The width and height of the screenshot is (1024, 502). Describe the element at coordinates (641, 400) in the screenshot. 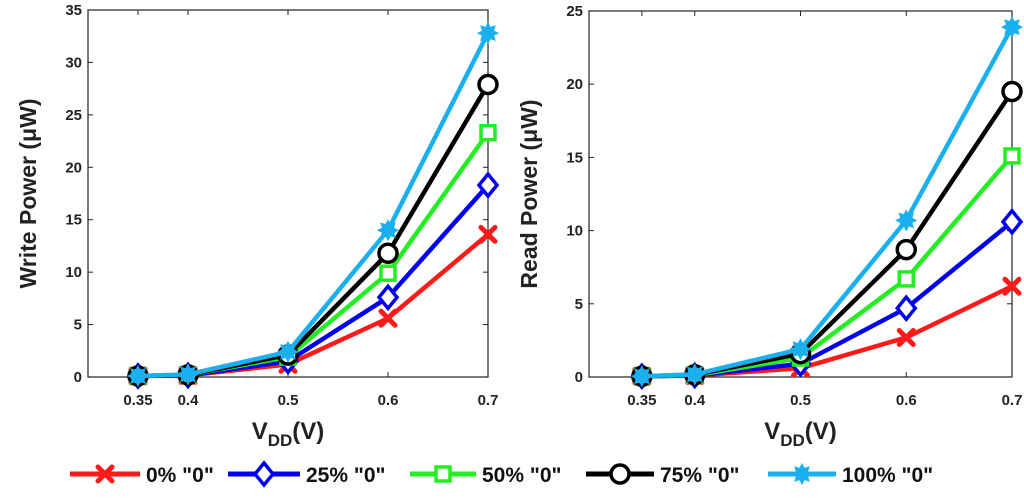

I see `read-x-tick-label: 0.35` at that location.